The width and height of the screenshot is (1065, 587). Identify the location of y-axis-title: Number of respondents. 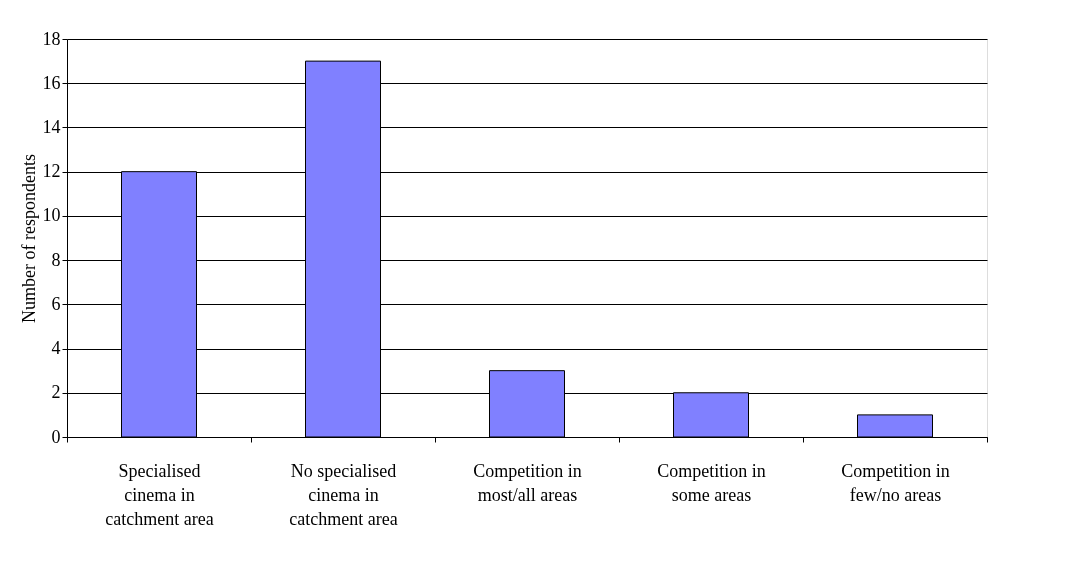
(28, 238).